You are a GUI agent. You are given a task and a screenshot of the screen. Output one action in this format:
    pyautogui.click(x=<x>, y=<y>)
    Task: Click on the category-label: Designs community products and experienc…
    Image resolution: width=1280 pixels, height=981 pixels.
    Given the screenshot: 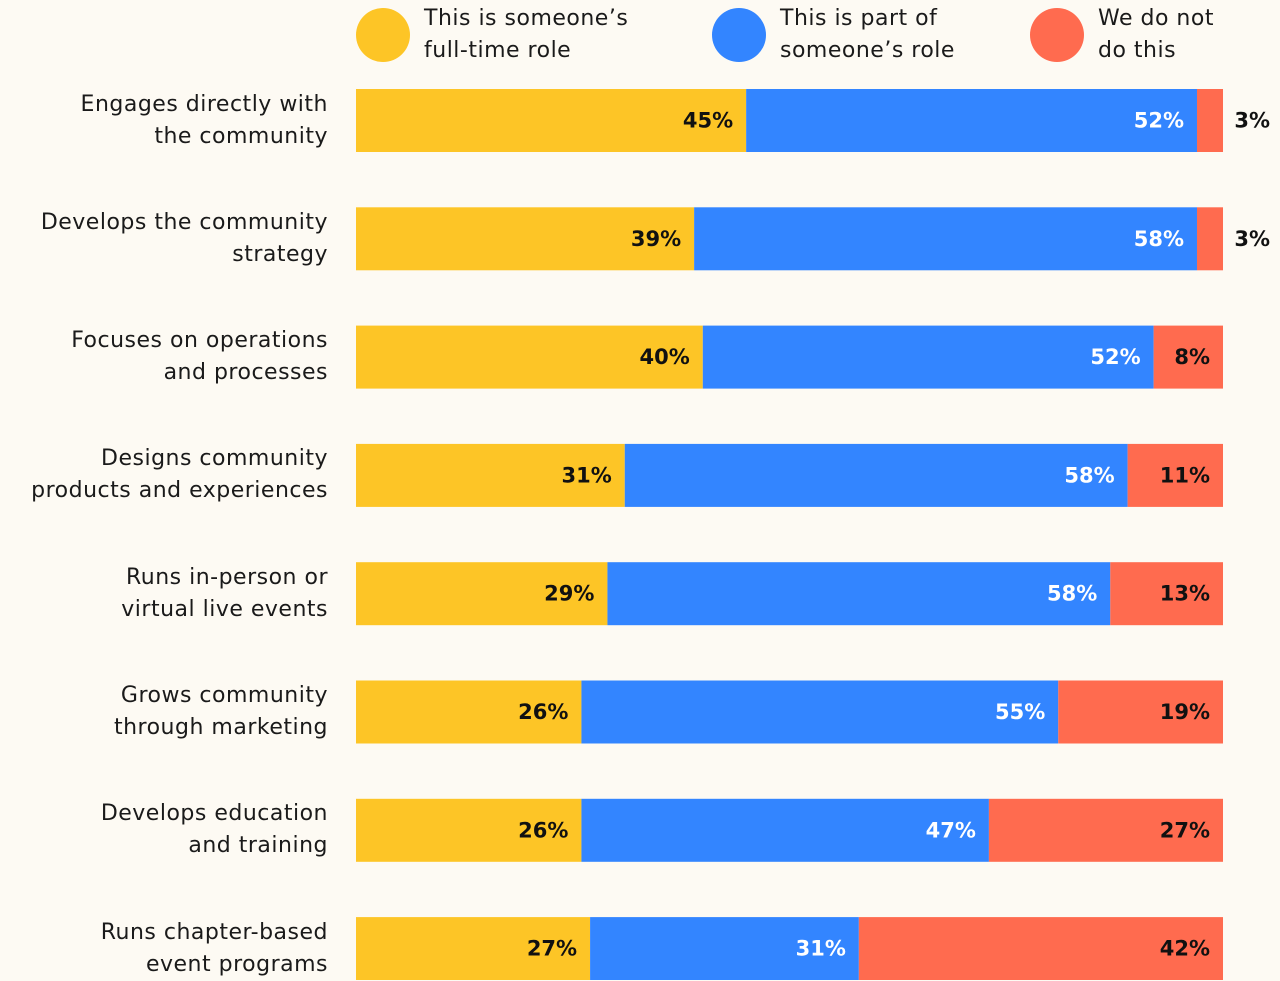 What is the action you would take?
    pyautogui.click(x=179, y=475)
    